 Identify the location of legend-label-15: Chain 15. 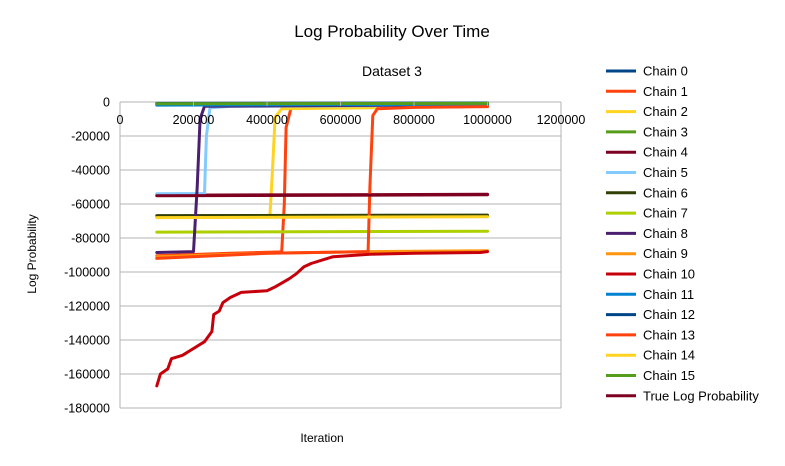
(669, 375).